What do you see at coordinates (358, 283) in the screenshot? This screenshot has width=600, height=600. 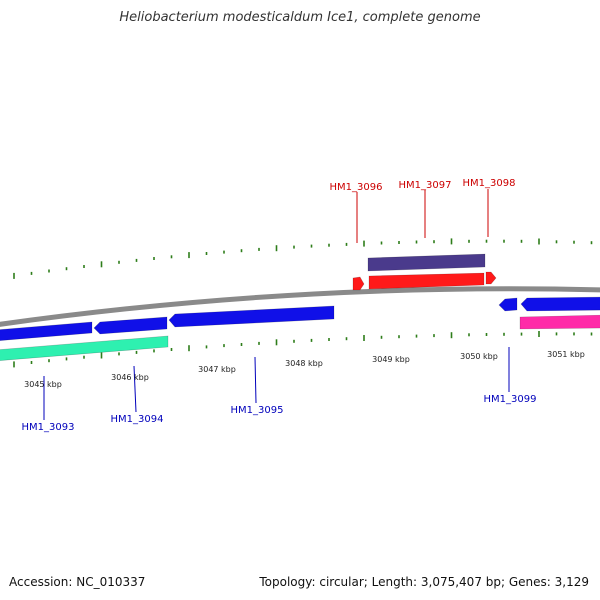 I see `gene-hm1-3096-arrow` at bounding box center [358, 283].